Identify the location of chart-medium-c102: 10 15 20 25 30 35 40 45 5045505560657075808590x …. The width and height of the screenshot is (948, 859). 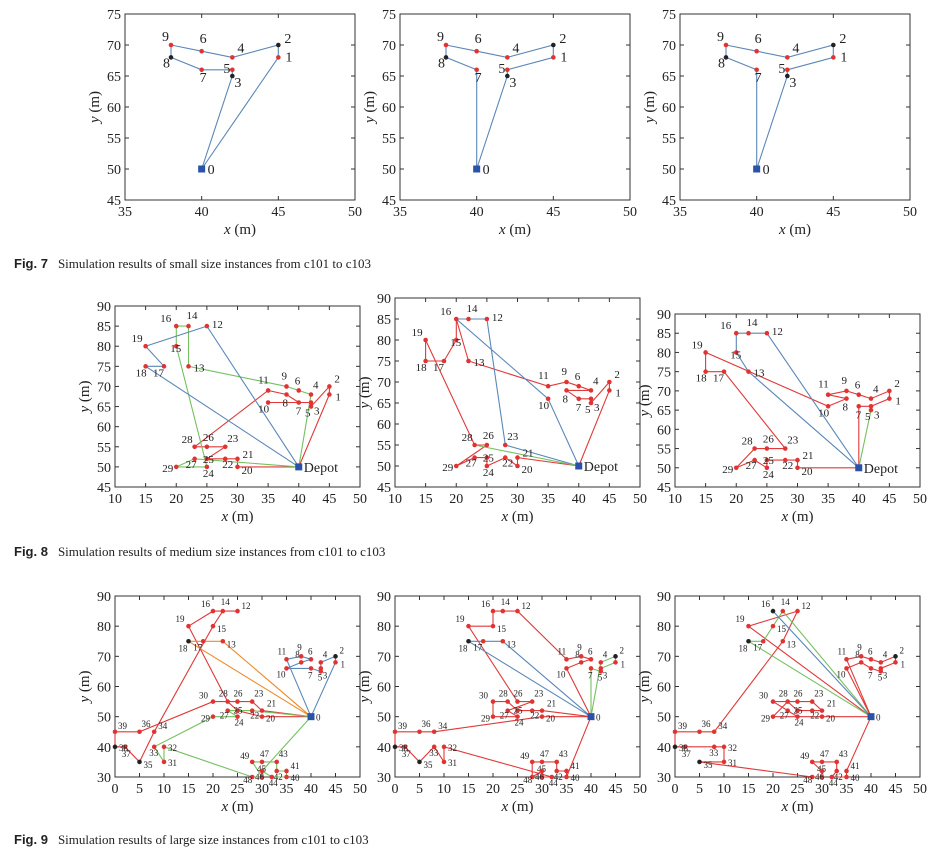
(502, 408).